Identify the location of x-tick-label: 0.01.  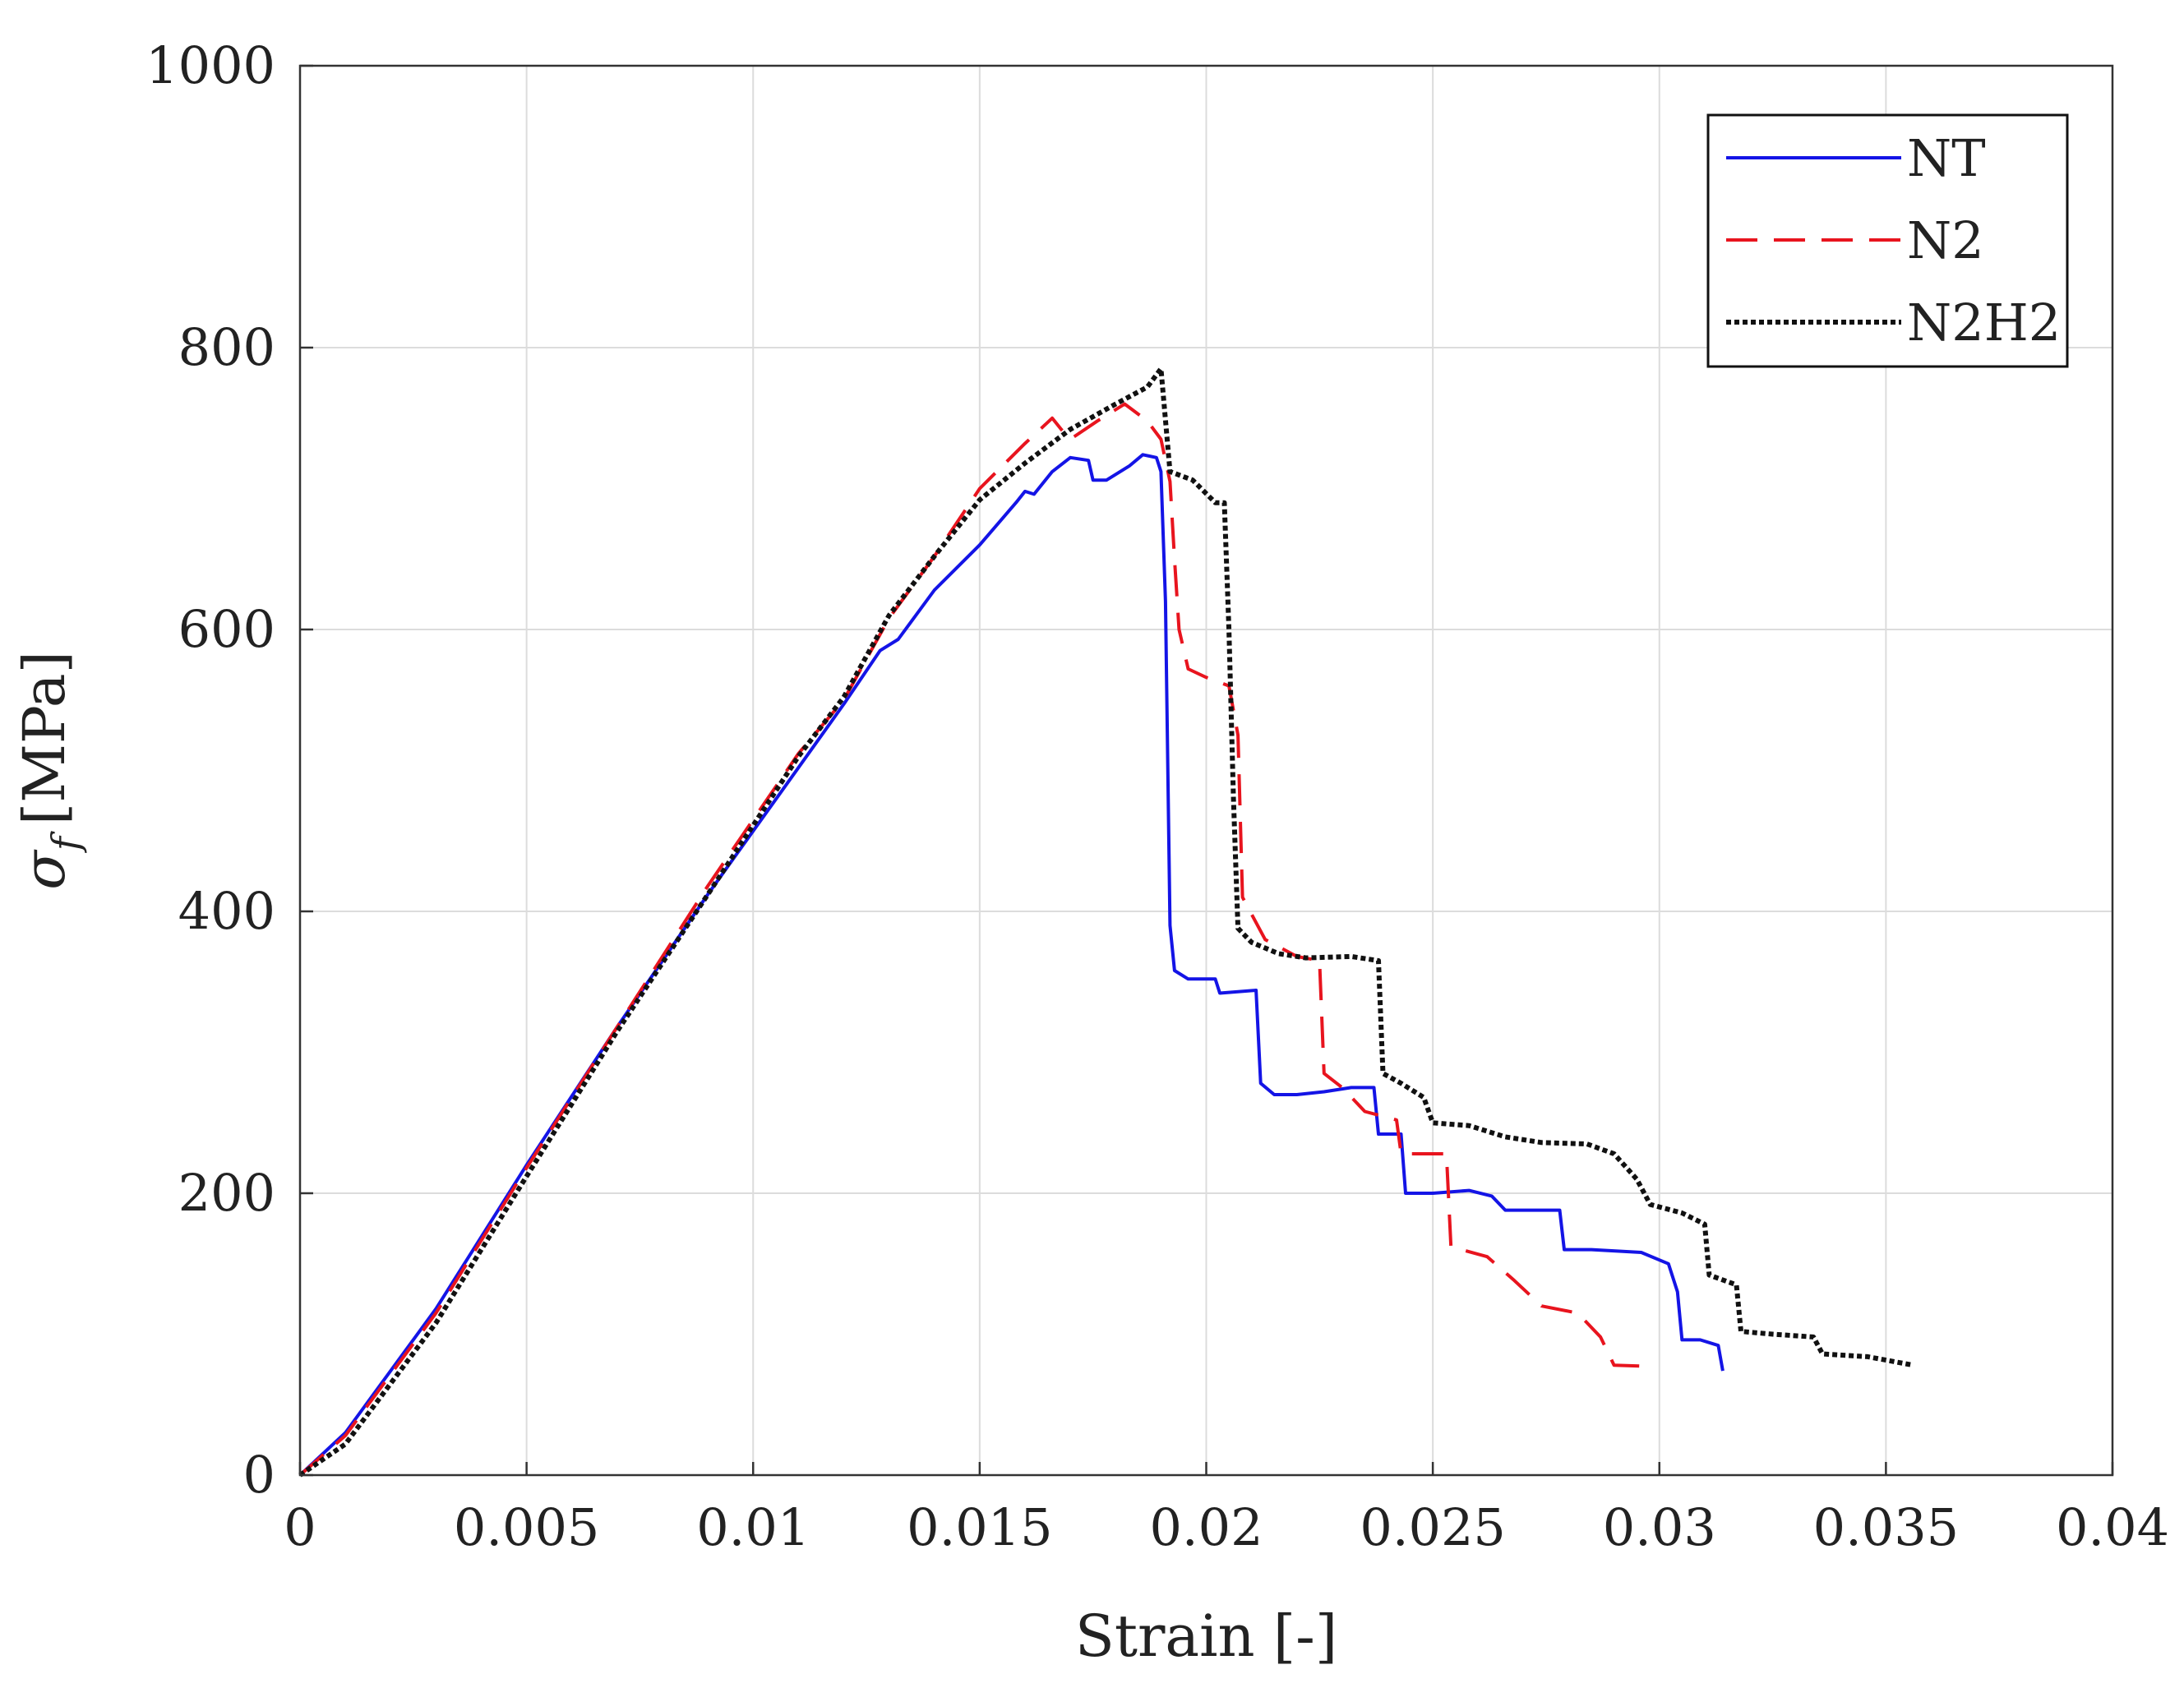
(753, 1527).